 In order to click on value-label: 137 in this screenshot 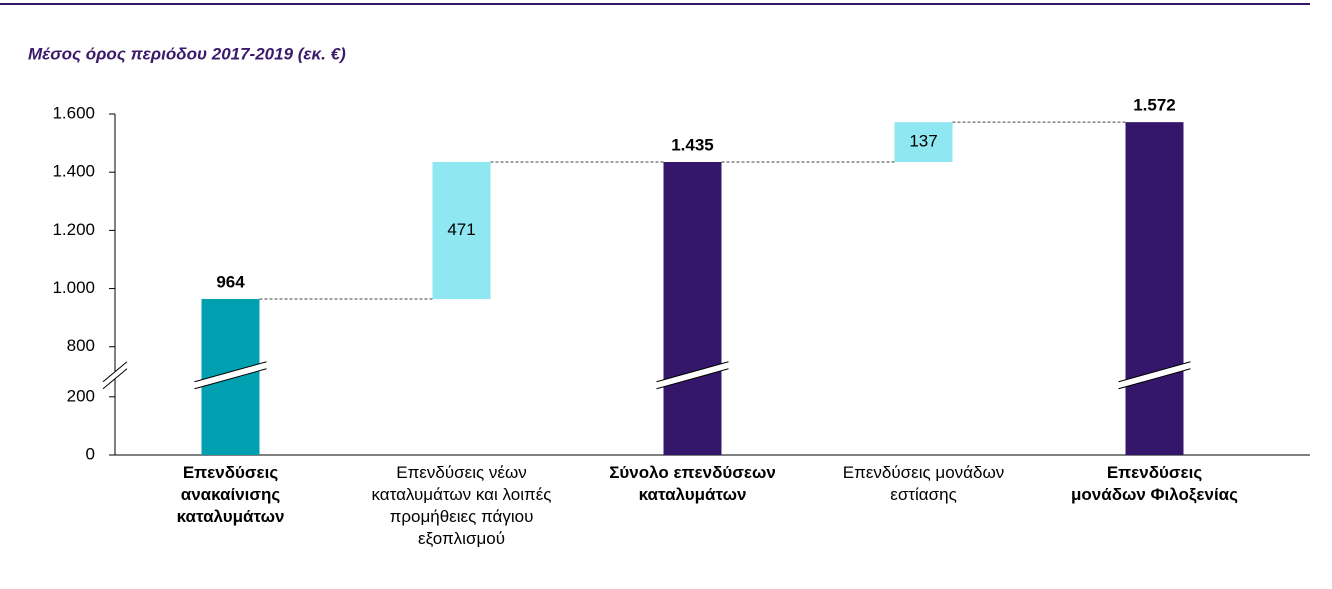, I will do `click(923, 141)`.